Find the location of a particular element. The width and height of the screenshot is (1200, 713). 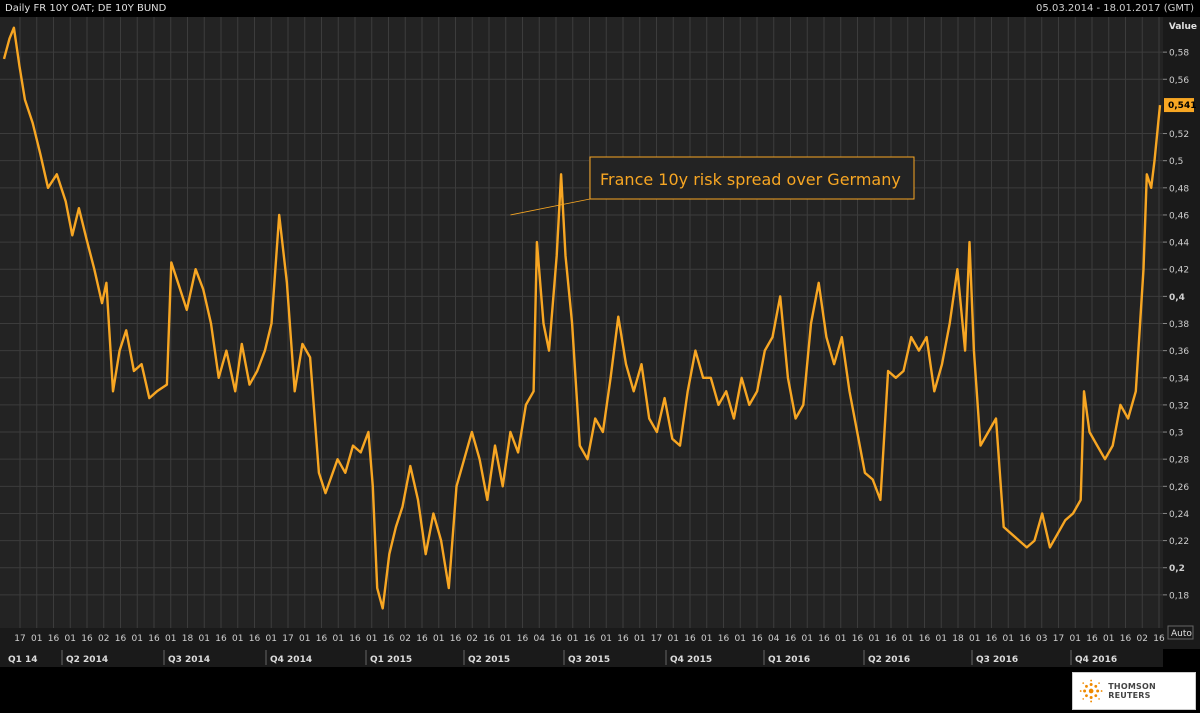

date-range: 05.03.2014 - 18.01.2017 (GMT) is located at coordinates (1115, 8).